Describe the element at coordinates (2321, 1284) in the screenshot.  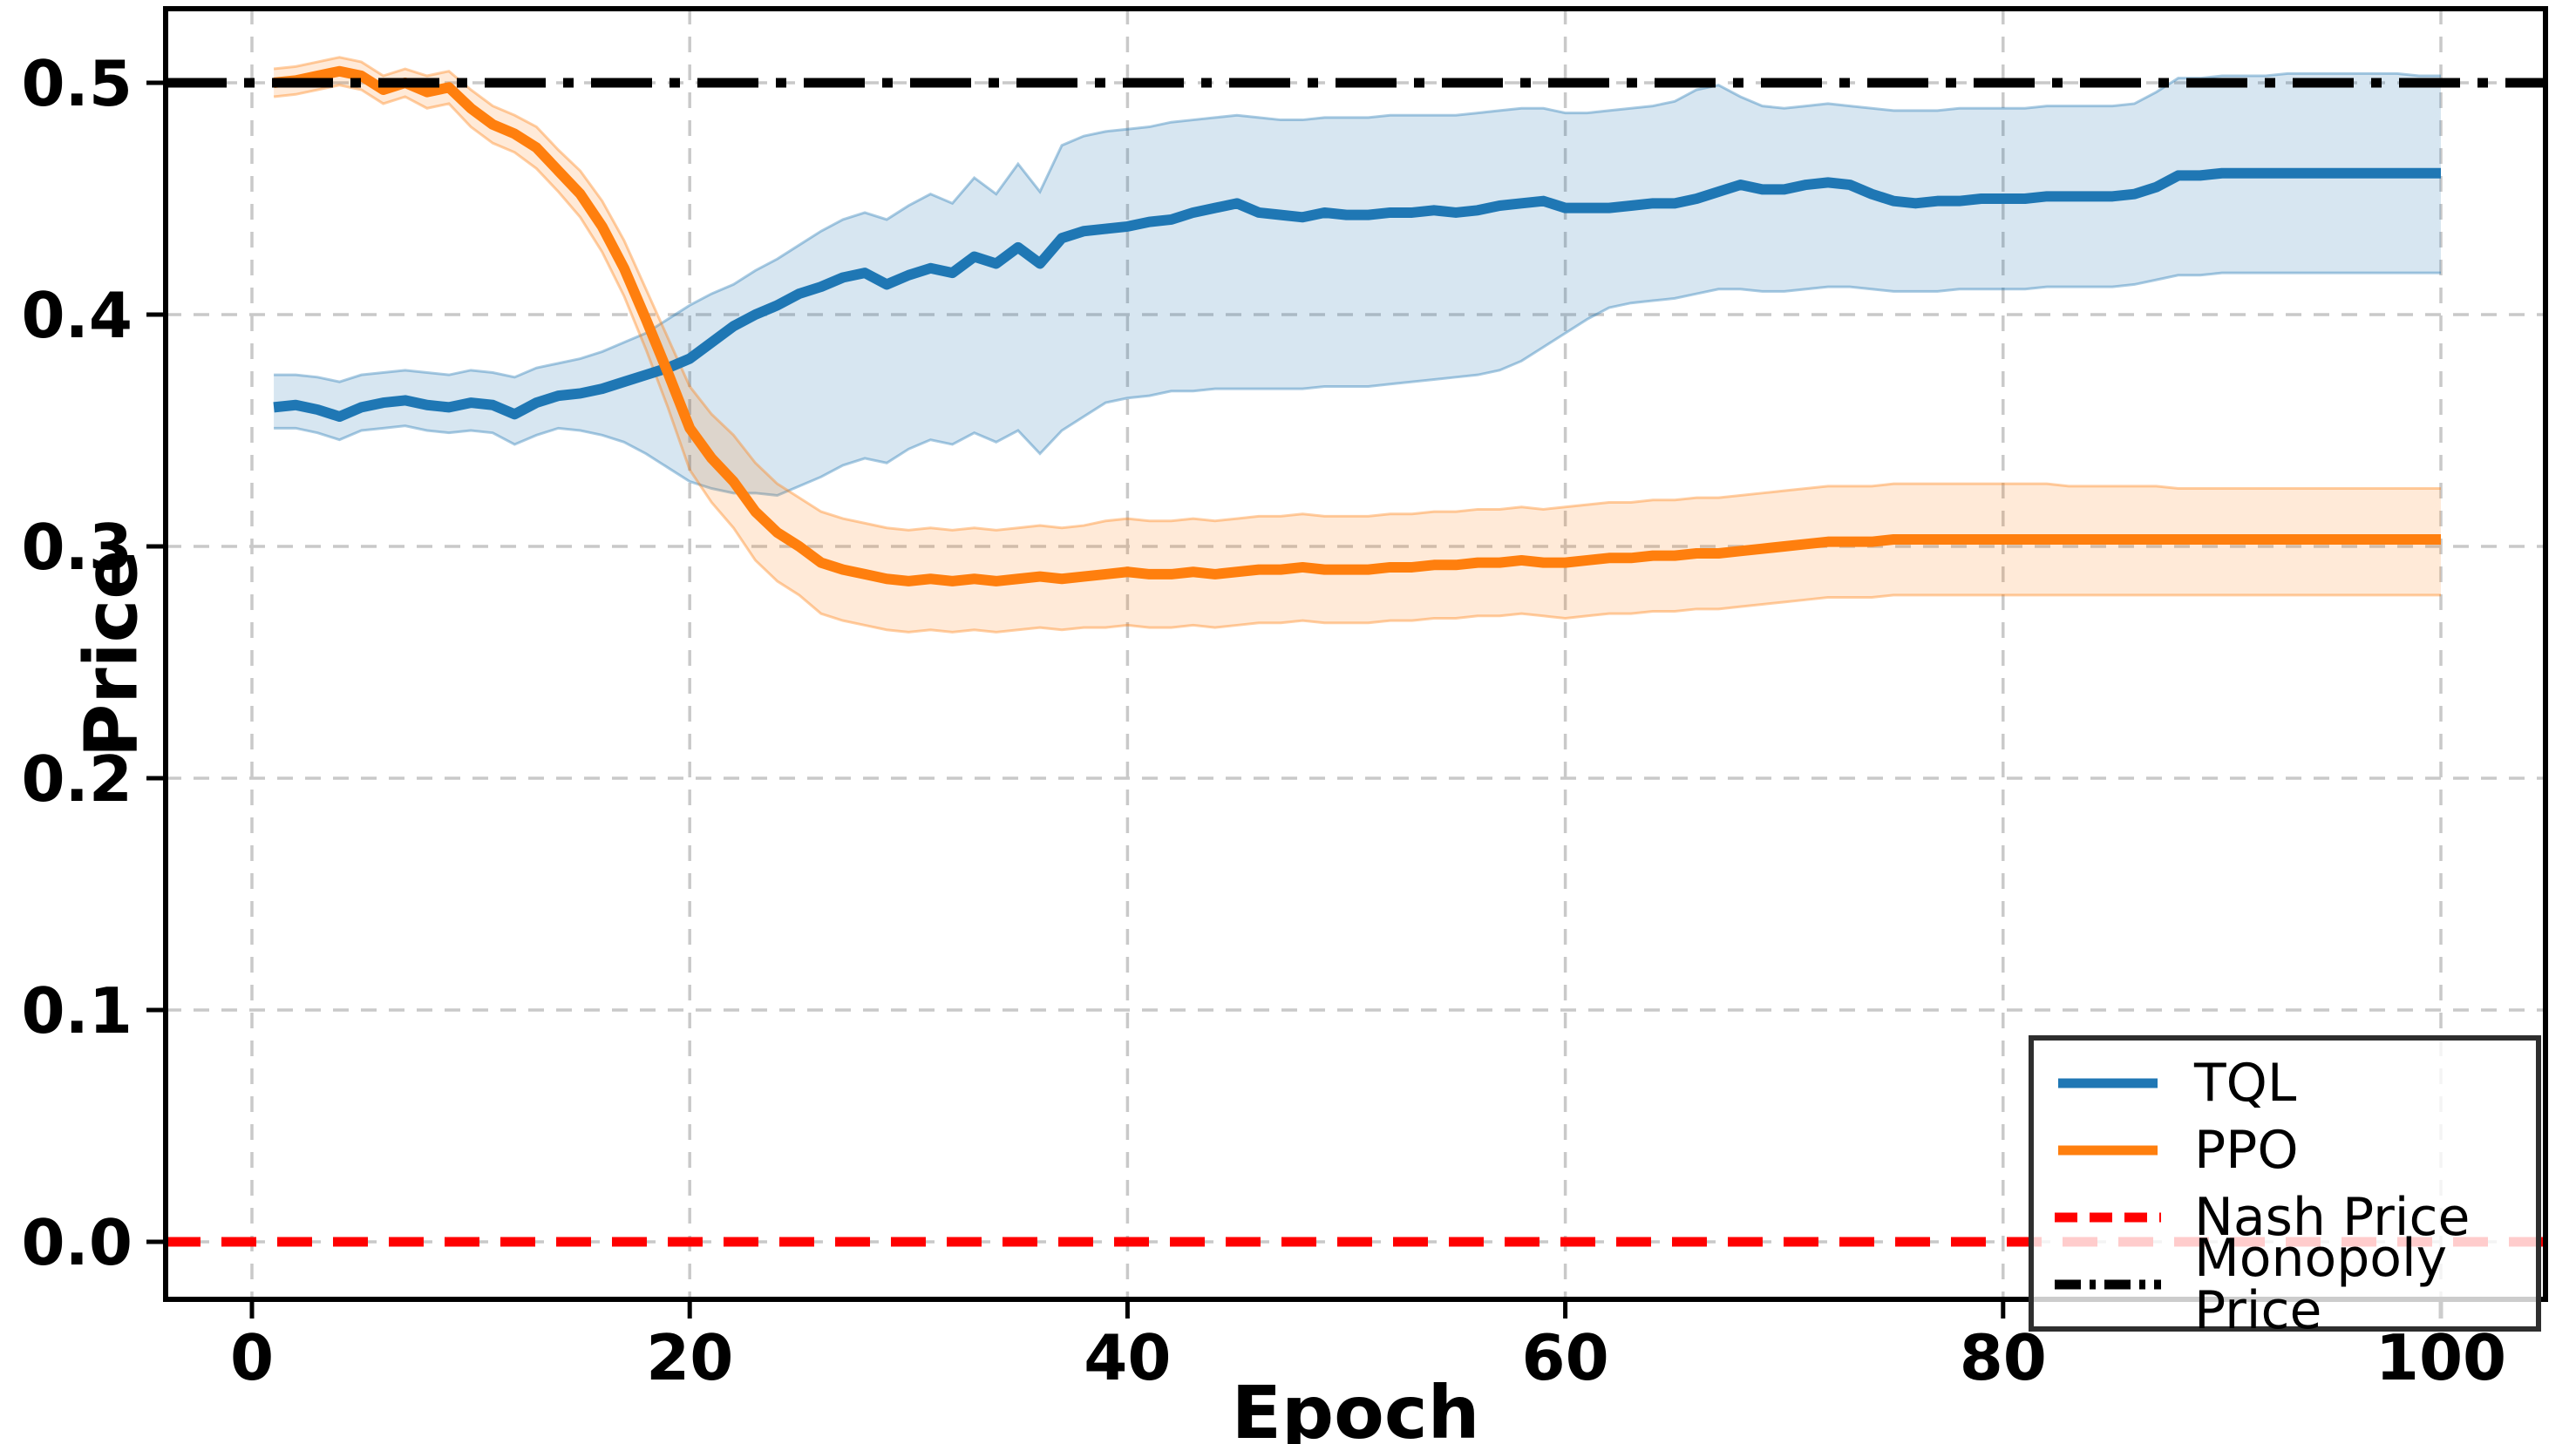
I see `legend-label-monopoly-price: Monopoly Price` at that location.